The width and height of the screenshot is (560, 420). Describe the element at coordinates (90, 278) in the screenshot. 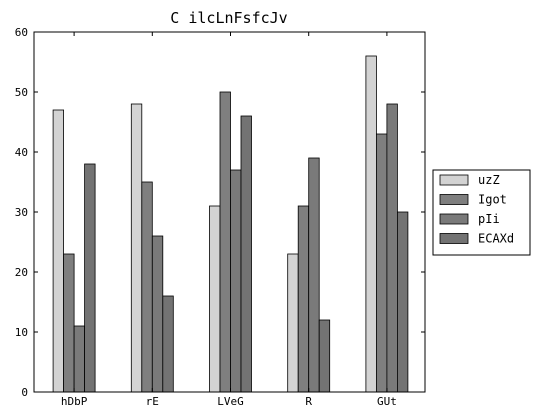

I see `bar-ECAXd-hDbP` at that location.